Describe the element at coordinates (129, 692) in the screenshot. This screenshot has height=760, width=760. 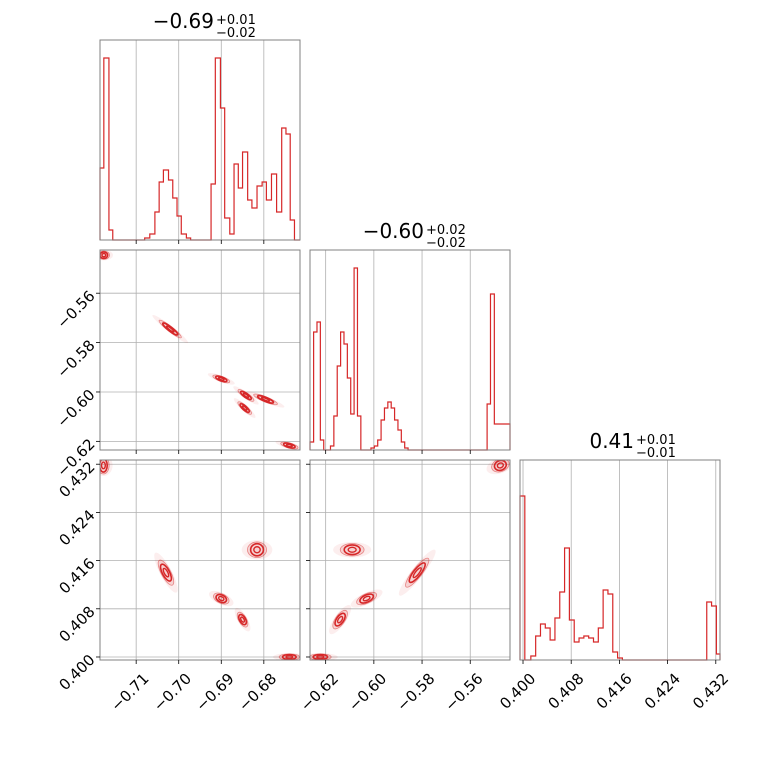
I see `contour-p1-p3-xtick-label: −0.71` at that location.